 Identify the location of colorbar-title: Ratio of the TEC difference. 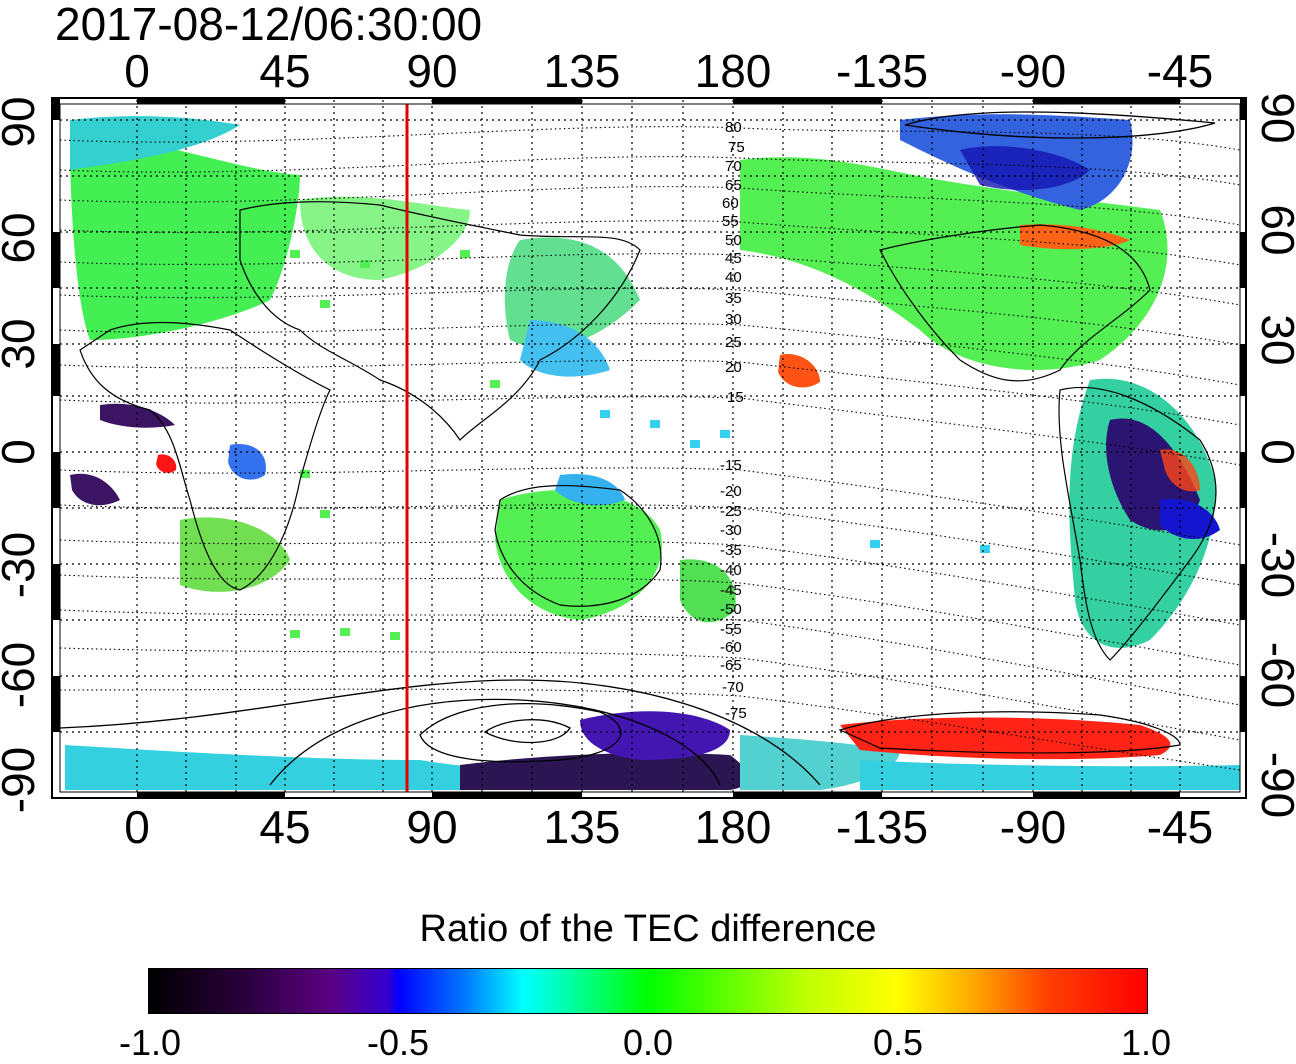
(648, 929).